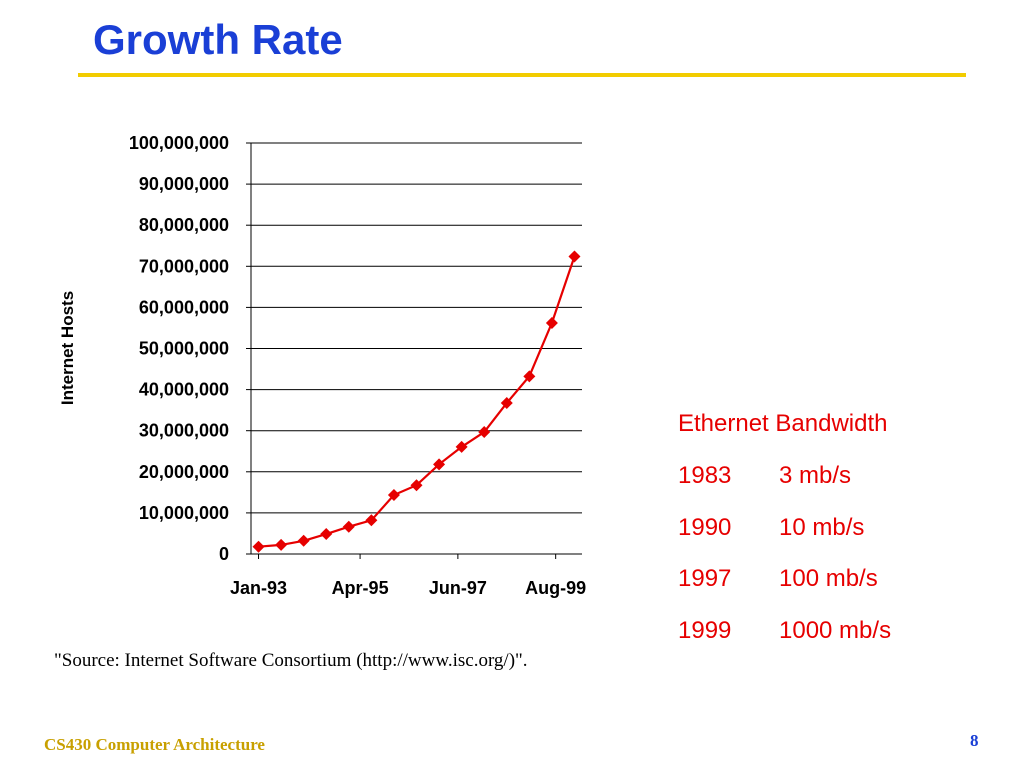 The image size is (1024, 768). What do you see at coordinates (258, 588) in the screenshot?
I see `x-tick-label: Jan-93` at bounding box center [258, 588].